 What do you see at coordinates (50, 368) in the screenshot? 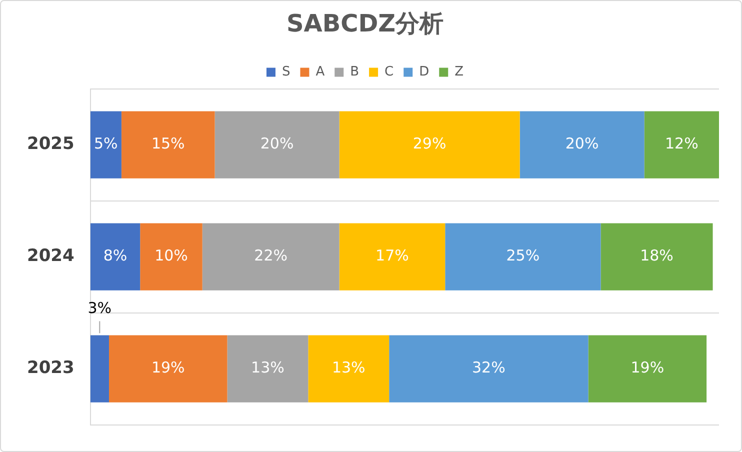
I see `y-tick-label: 2023` at bounding box center [50, 368].